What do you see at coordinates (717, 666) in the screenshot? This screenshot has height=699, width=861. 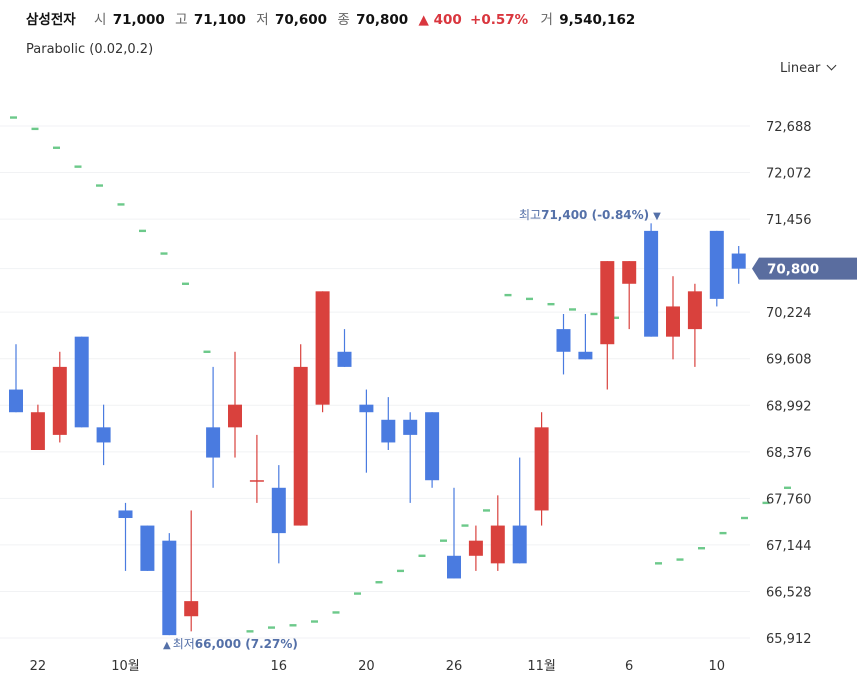 I see `x-tick-label: 10` at bounding box center [717, 666].